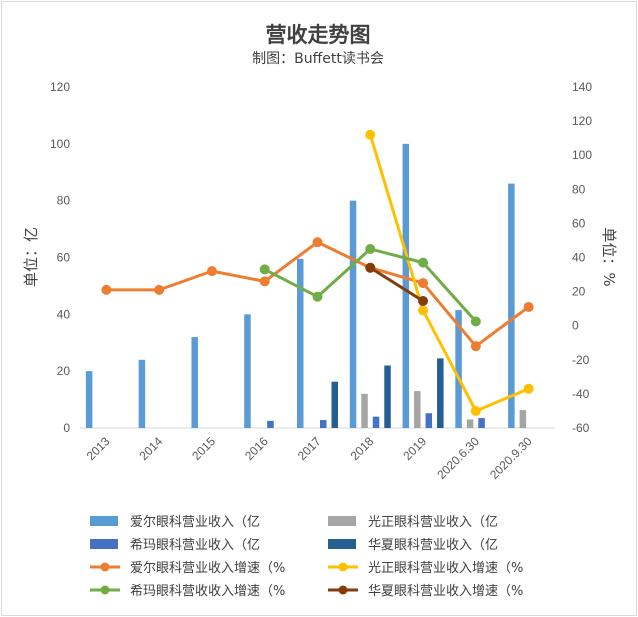  Describe the element at coordinates (203, 448) in the screenshot. I see `x-tick-label: 2015` at that location.